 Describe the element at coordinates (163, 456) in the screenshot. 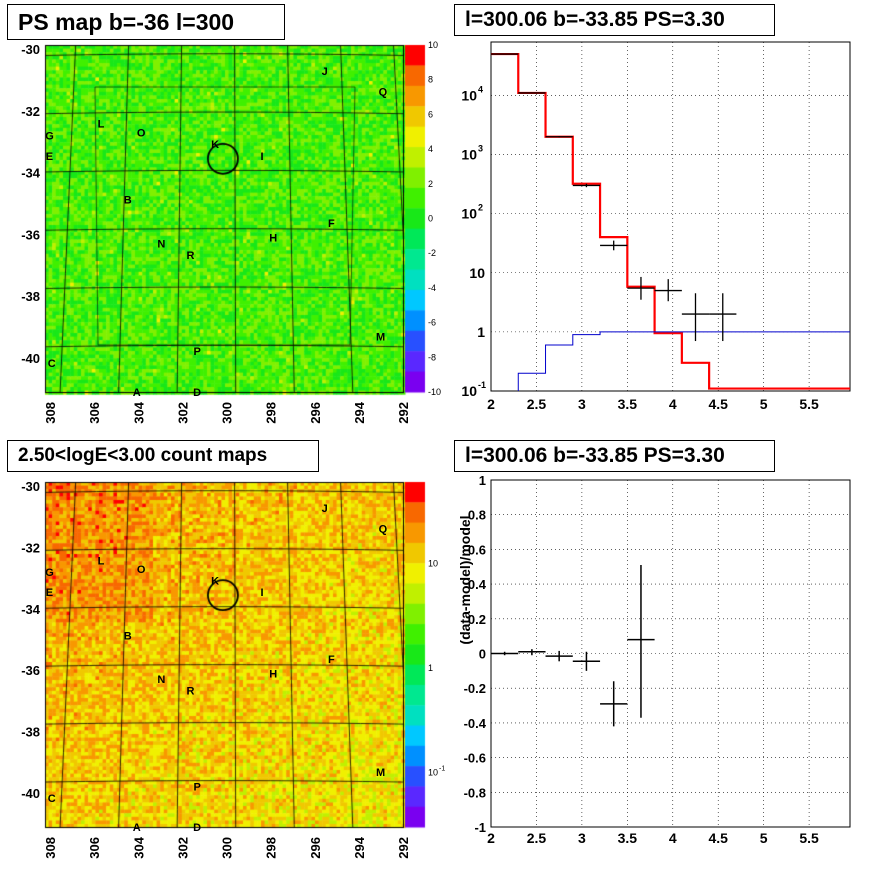

I see `count-map-title: 2.50<logE<3.00 count maps` at that location.